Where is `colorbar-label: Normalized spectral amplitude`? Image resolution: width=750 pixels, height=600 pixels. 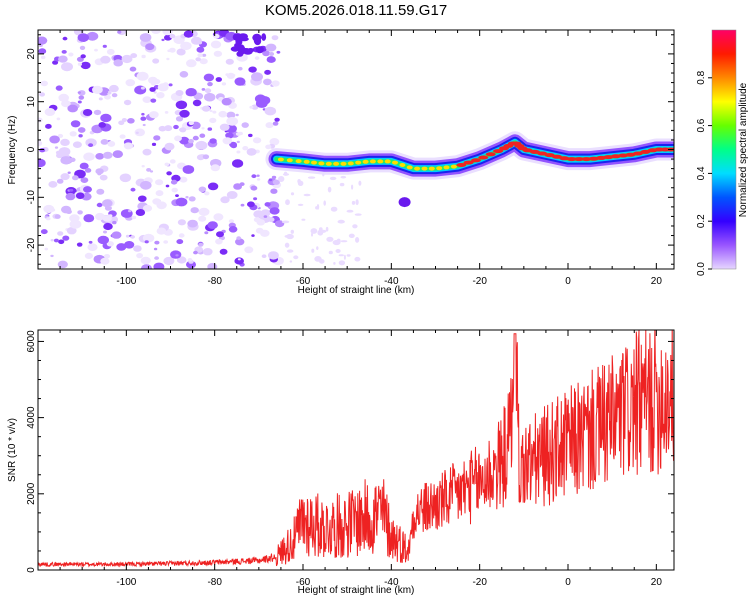
colorbar-label: Normalized spectral amplitude is located at coordinates (743, 149).